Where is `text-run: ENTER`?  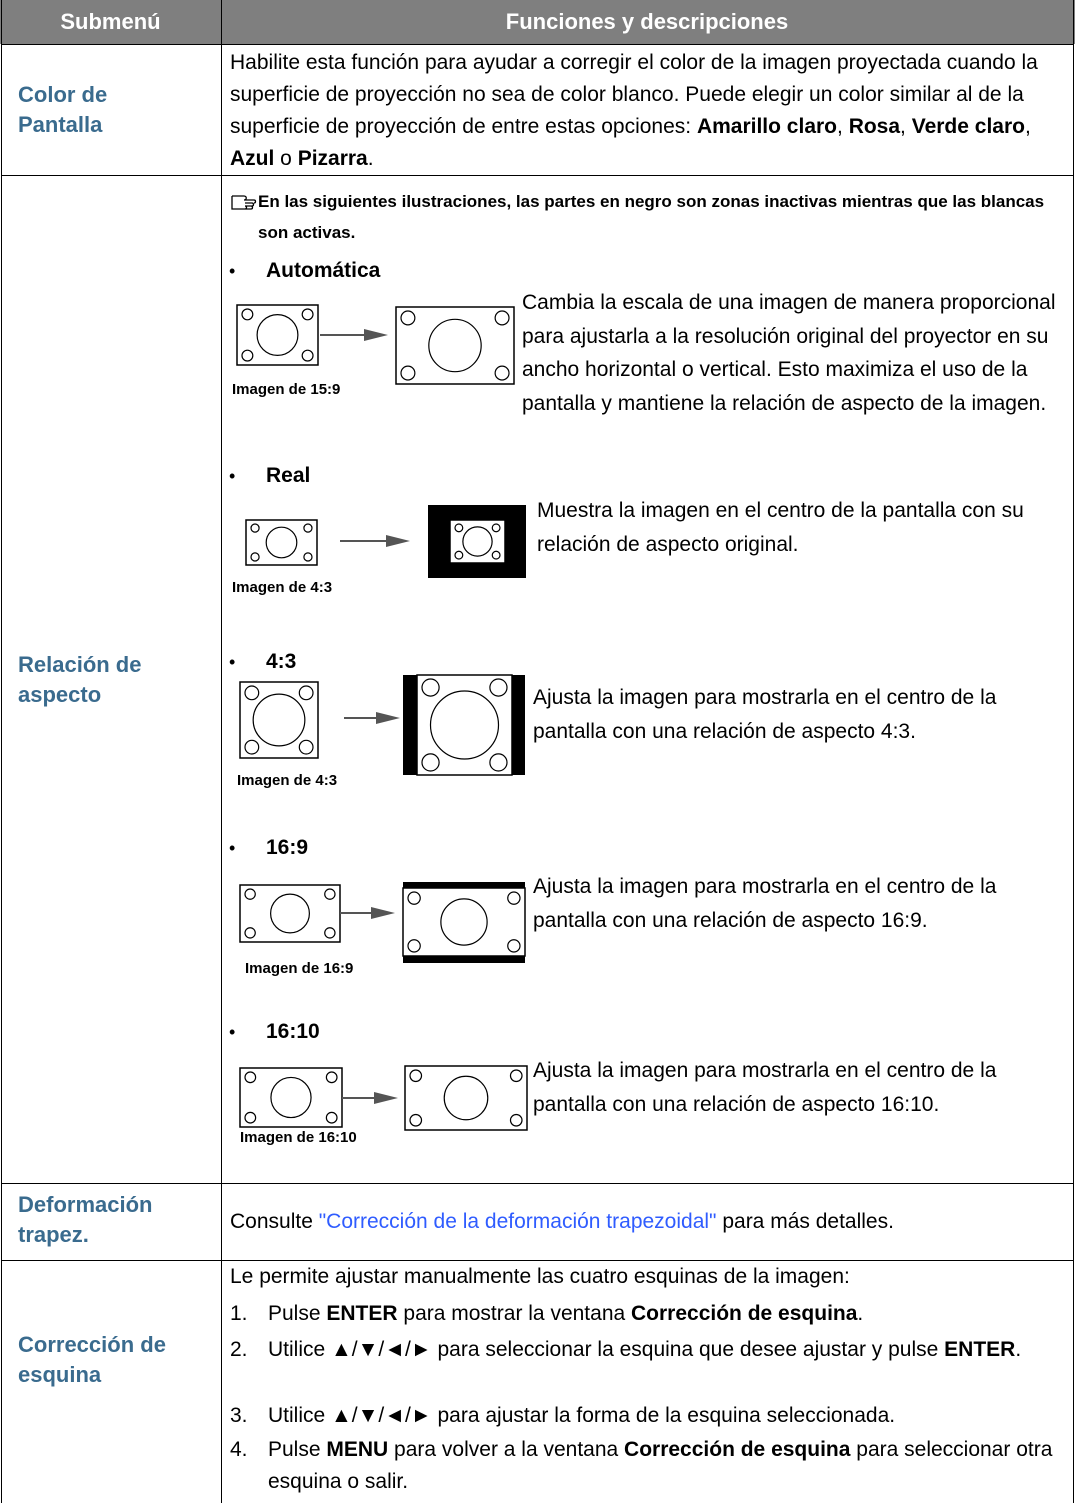 text-run: ENTER is located at coordinates (980, 1349).